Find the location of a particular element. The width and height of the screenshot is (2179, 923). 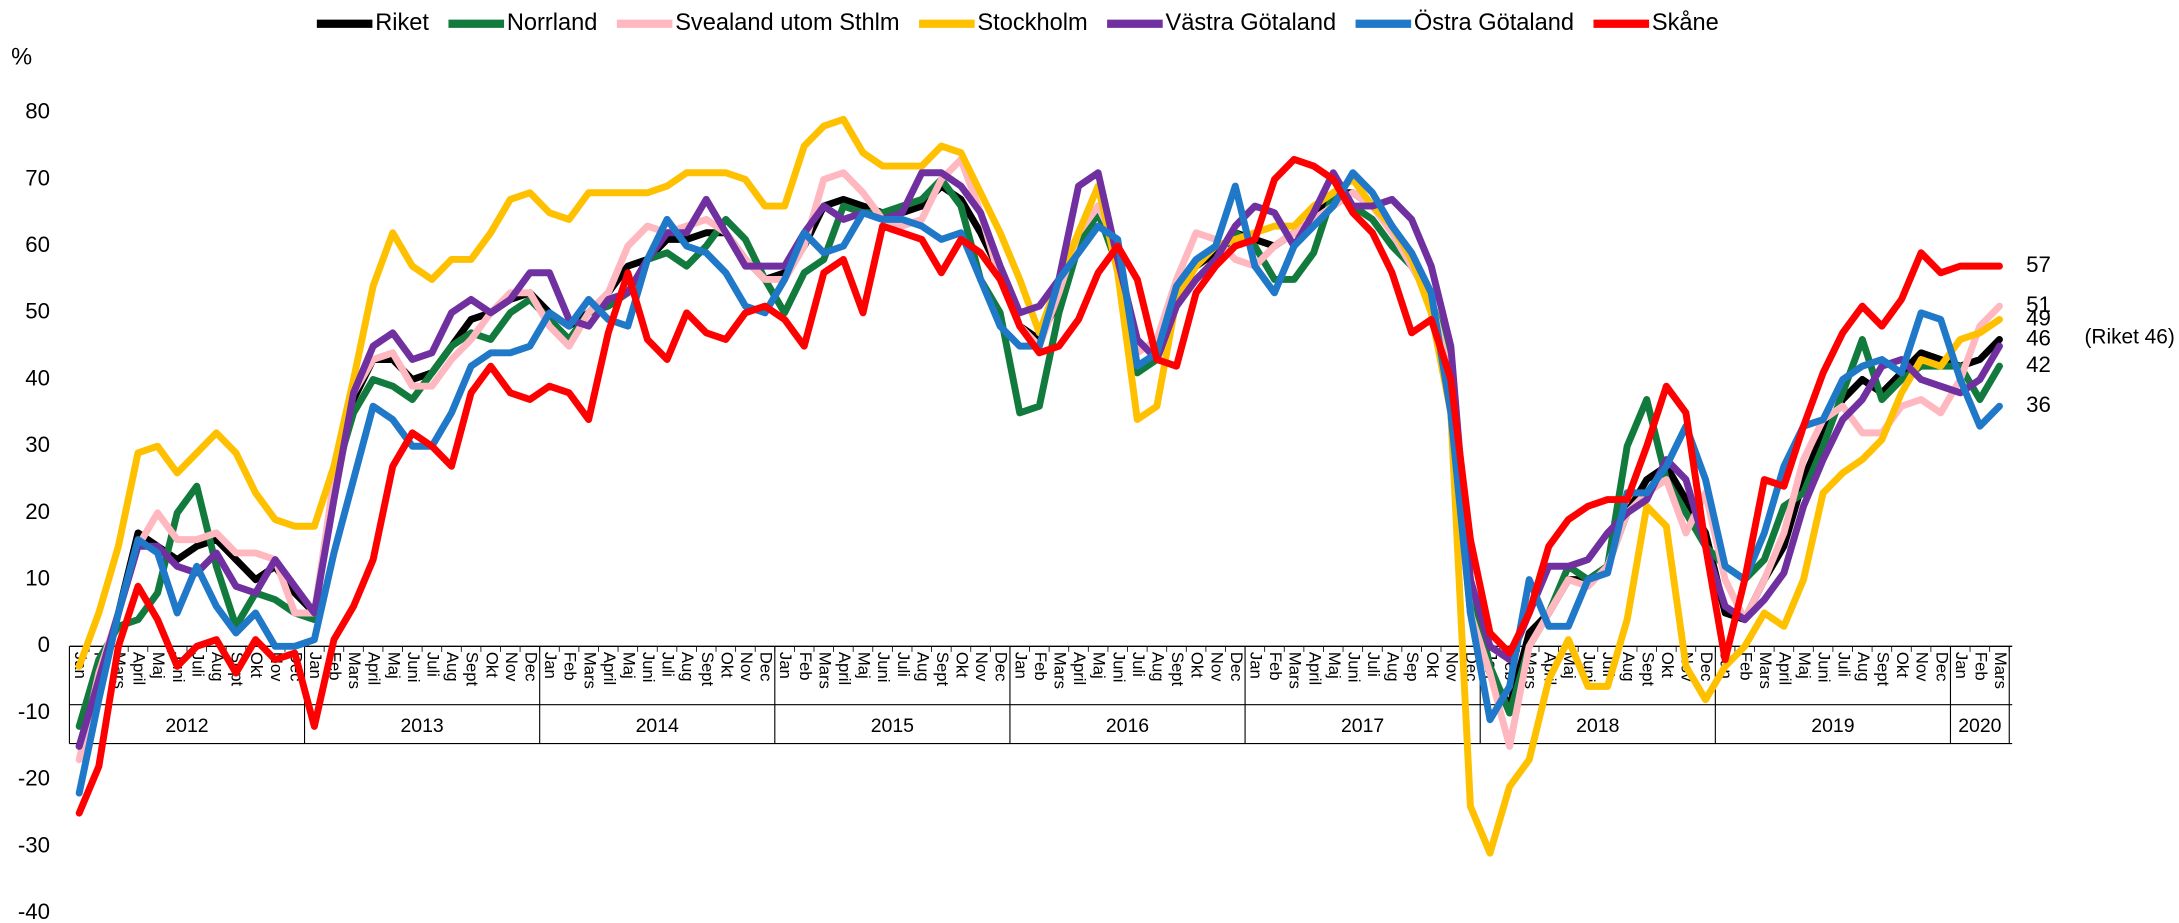

y-tick-label: -30 is located at coordinates (34, 844).